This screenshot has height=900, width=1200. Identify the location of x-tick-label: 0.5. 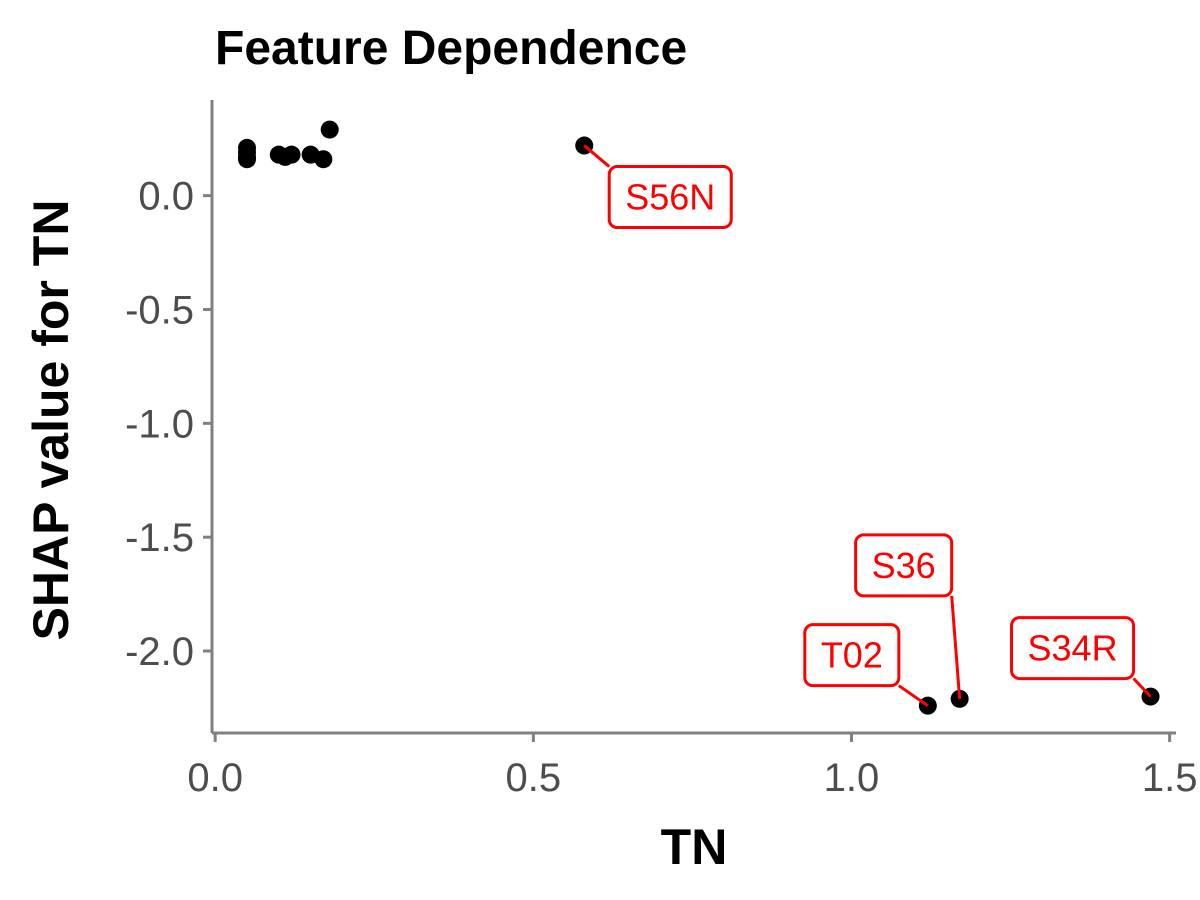
(534, 778).